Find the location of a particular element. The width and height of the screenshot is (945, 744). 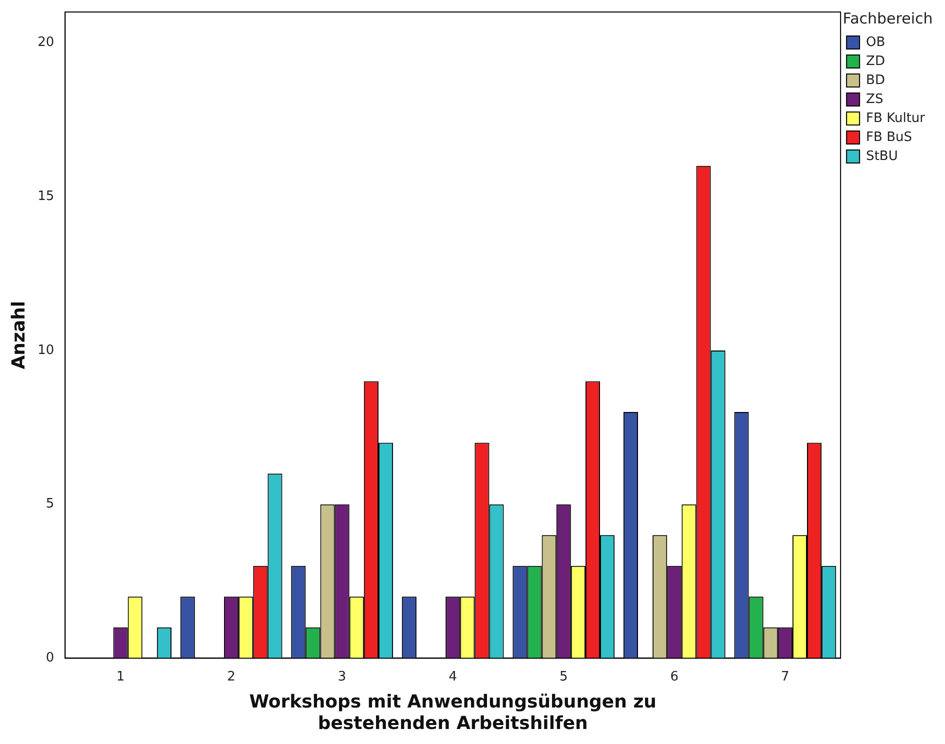

legend-label: ZS is located at coordinates (875, 99).